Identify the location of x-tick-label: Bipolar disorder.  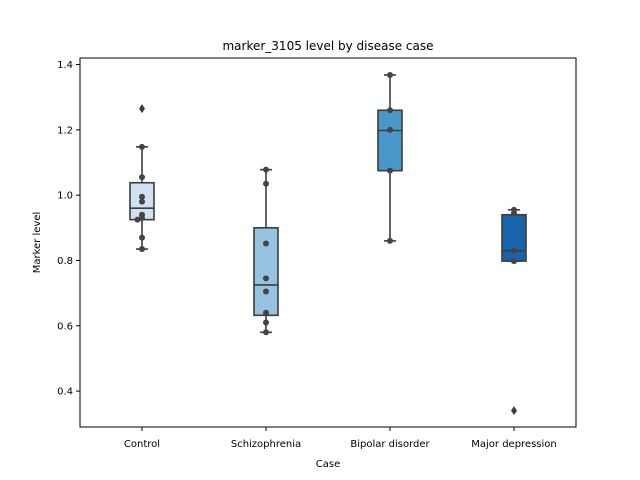
(390, 444).